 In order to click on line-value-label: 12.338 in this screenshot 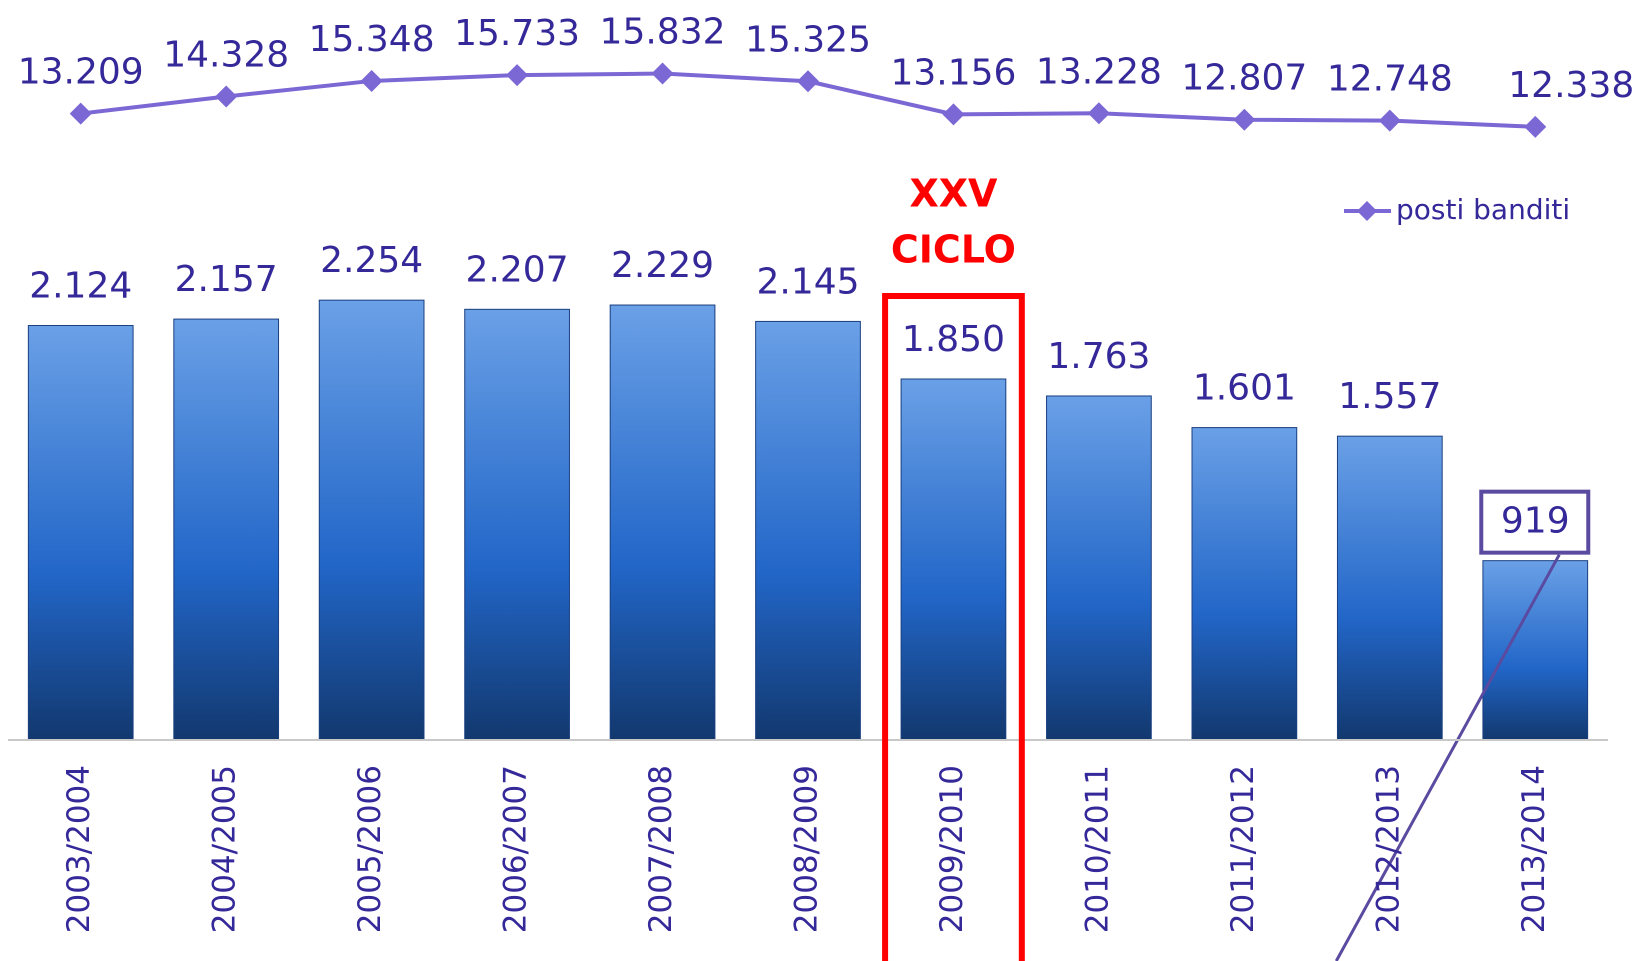, I will do `click(1571, 85)`.